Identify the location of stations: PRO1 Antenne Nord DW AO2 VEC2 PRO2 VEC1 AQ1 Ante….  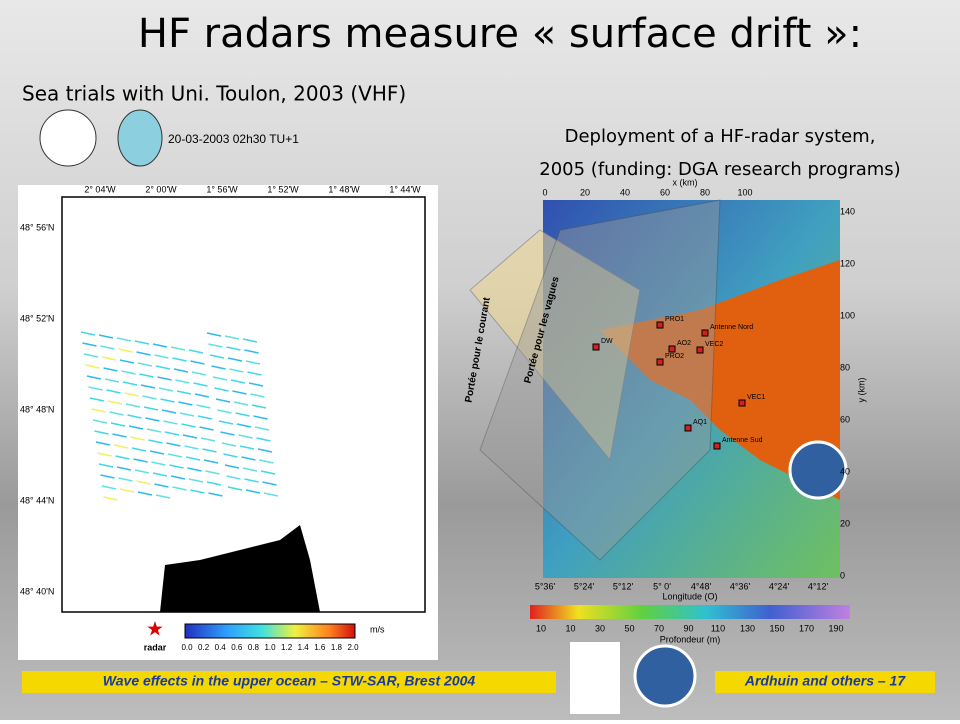
(678, 383).